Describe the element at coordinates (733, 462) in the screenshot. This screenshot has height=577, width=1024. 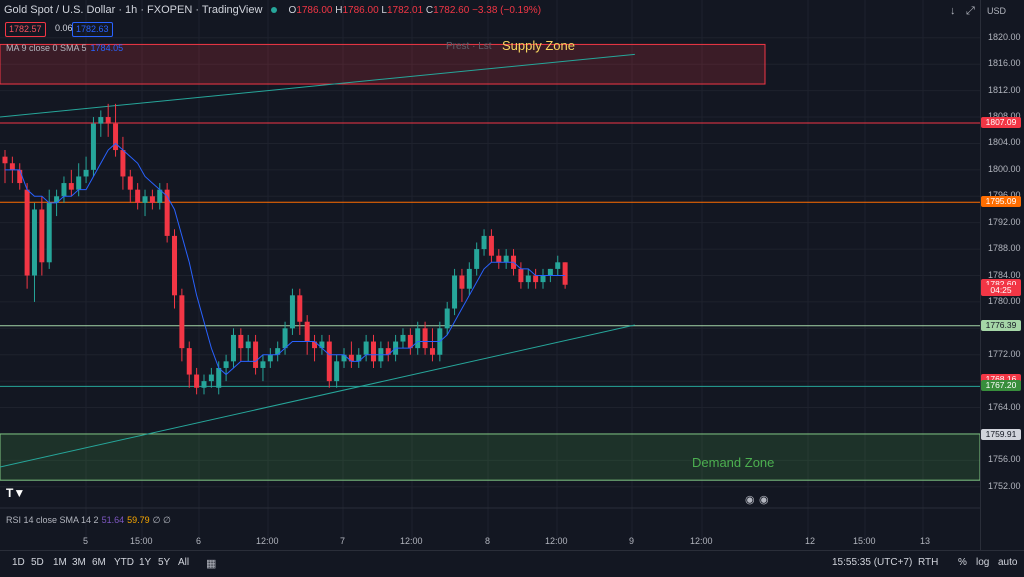
I see `demand-zone-label: Demand Zone` at that location.